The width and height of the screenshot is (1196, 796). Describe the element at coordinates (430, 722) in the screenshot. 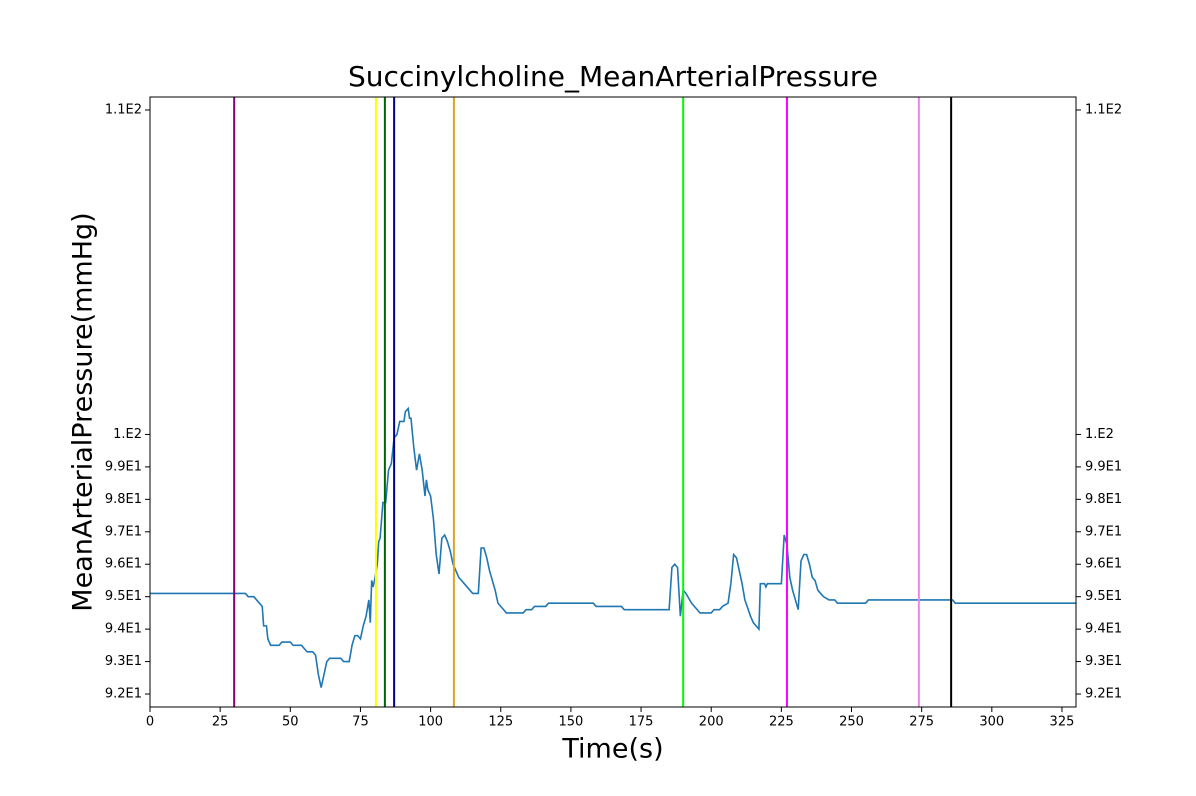

I see `x-tick-label: 100` at that location.